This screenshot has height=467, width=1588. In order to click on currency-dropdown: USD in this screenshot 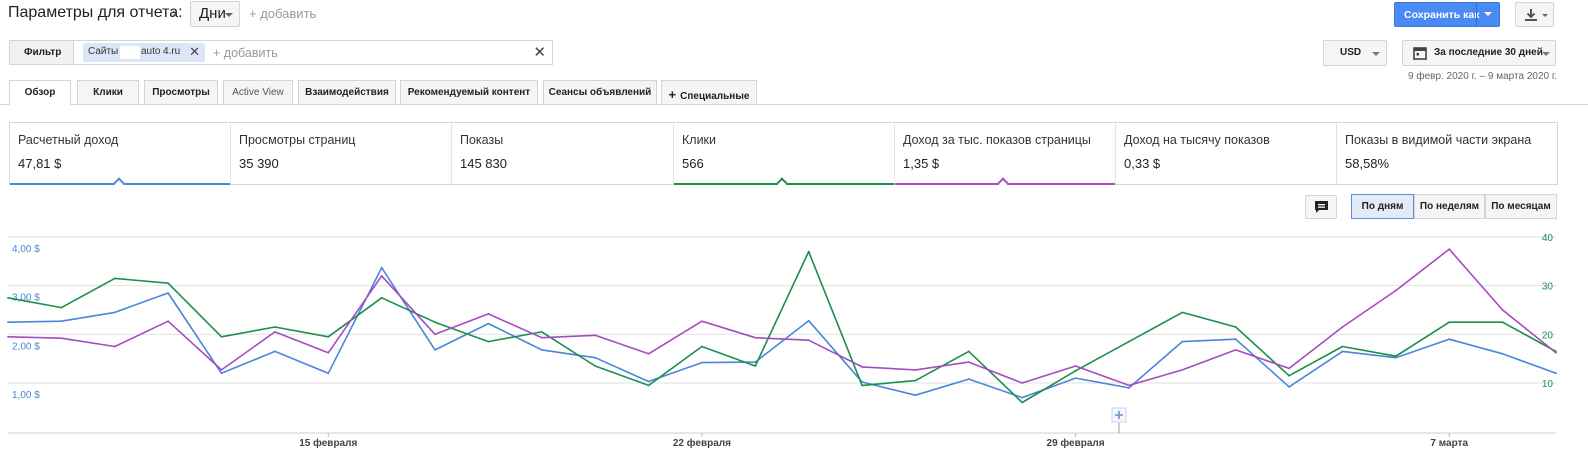, I will do `click(1355, 53)`.